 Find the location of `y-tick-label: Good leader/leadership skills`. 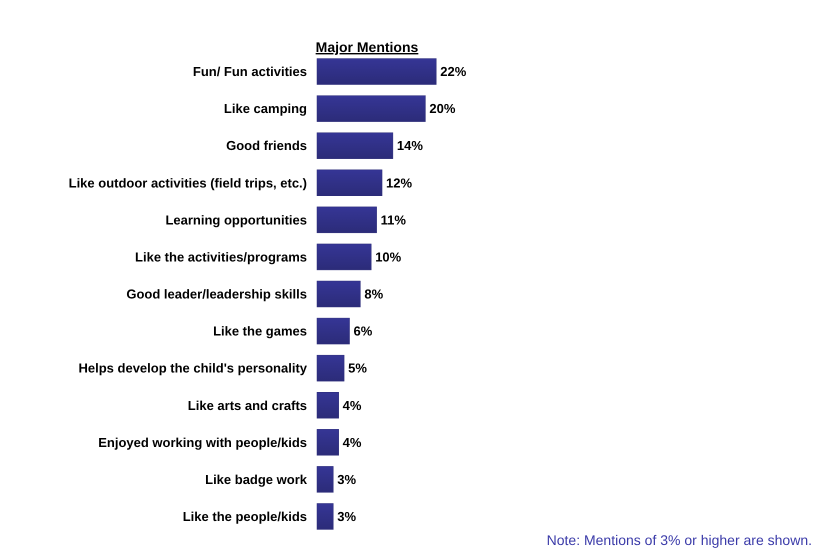

y-tick-label: Good leader/leadership skills is located at coordinates (216, 294).